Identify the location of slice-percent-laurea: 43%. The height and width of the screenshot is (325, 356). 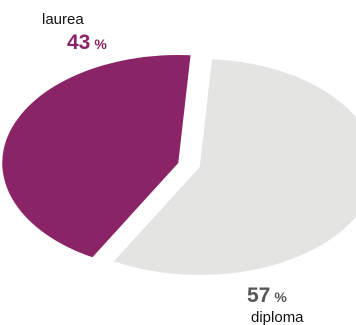
(87, 42).